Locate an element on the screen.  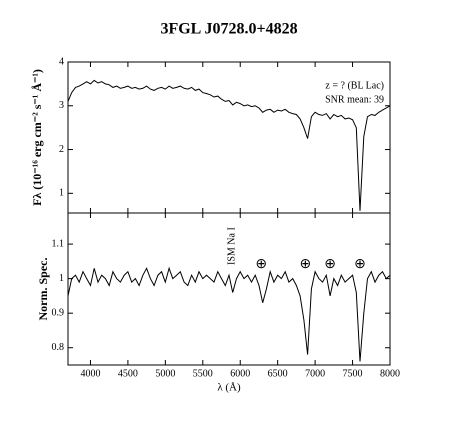
annotation: SNR mean: 39 is located at coordinates (354, 99).